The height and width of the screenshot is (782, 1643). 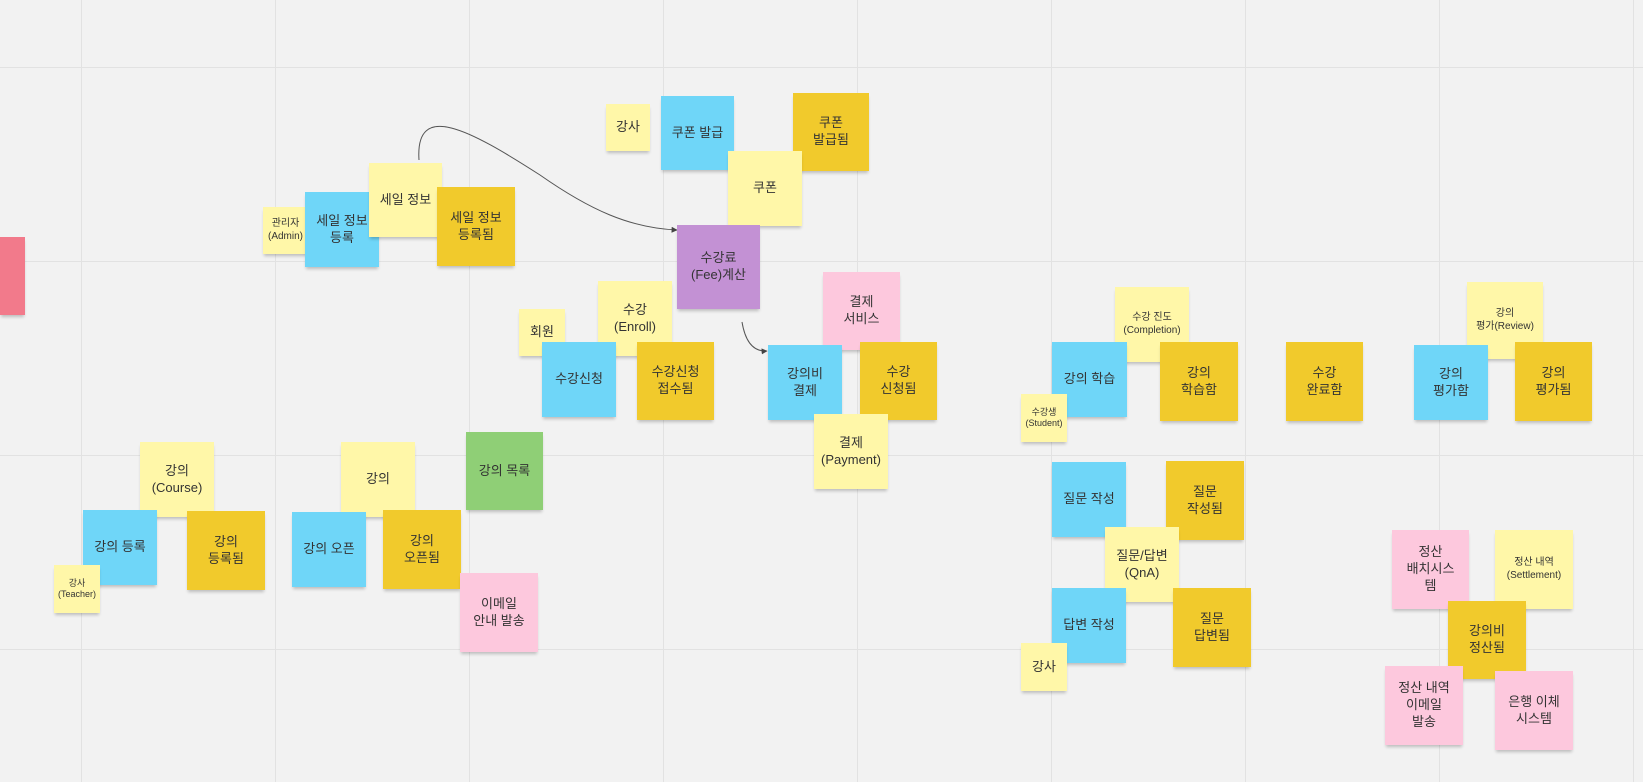 I want to click on aggregate-payment: 결제 (Payment), so click(x=851, y=451).